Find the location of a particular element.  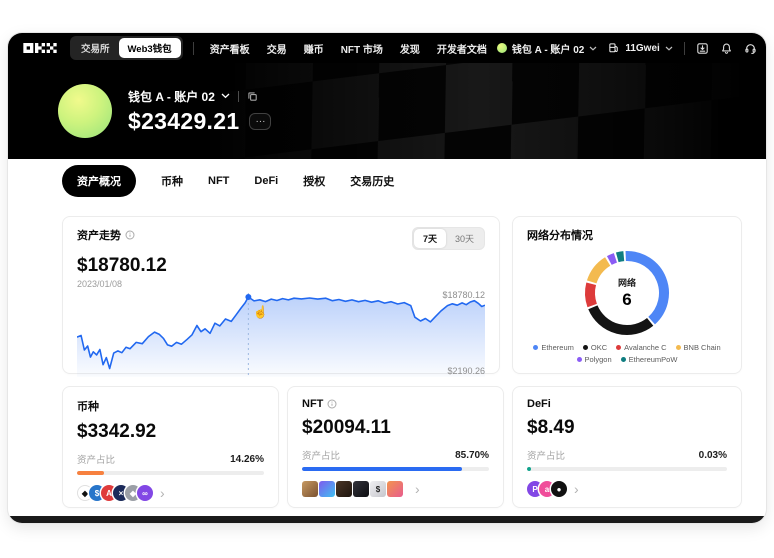

coins-card-value: $3342.92 is located at coordinates (117, 431).